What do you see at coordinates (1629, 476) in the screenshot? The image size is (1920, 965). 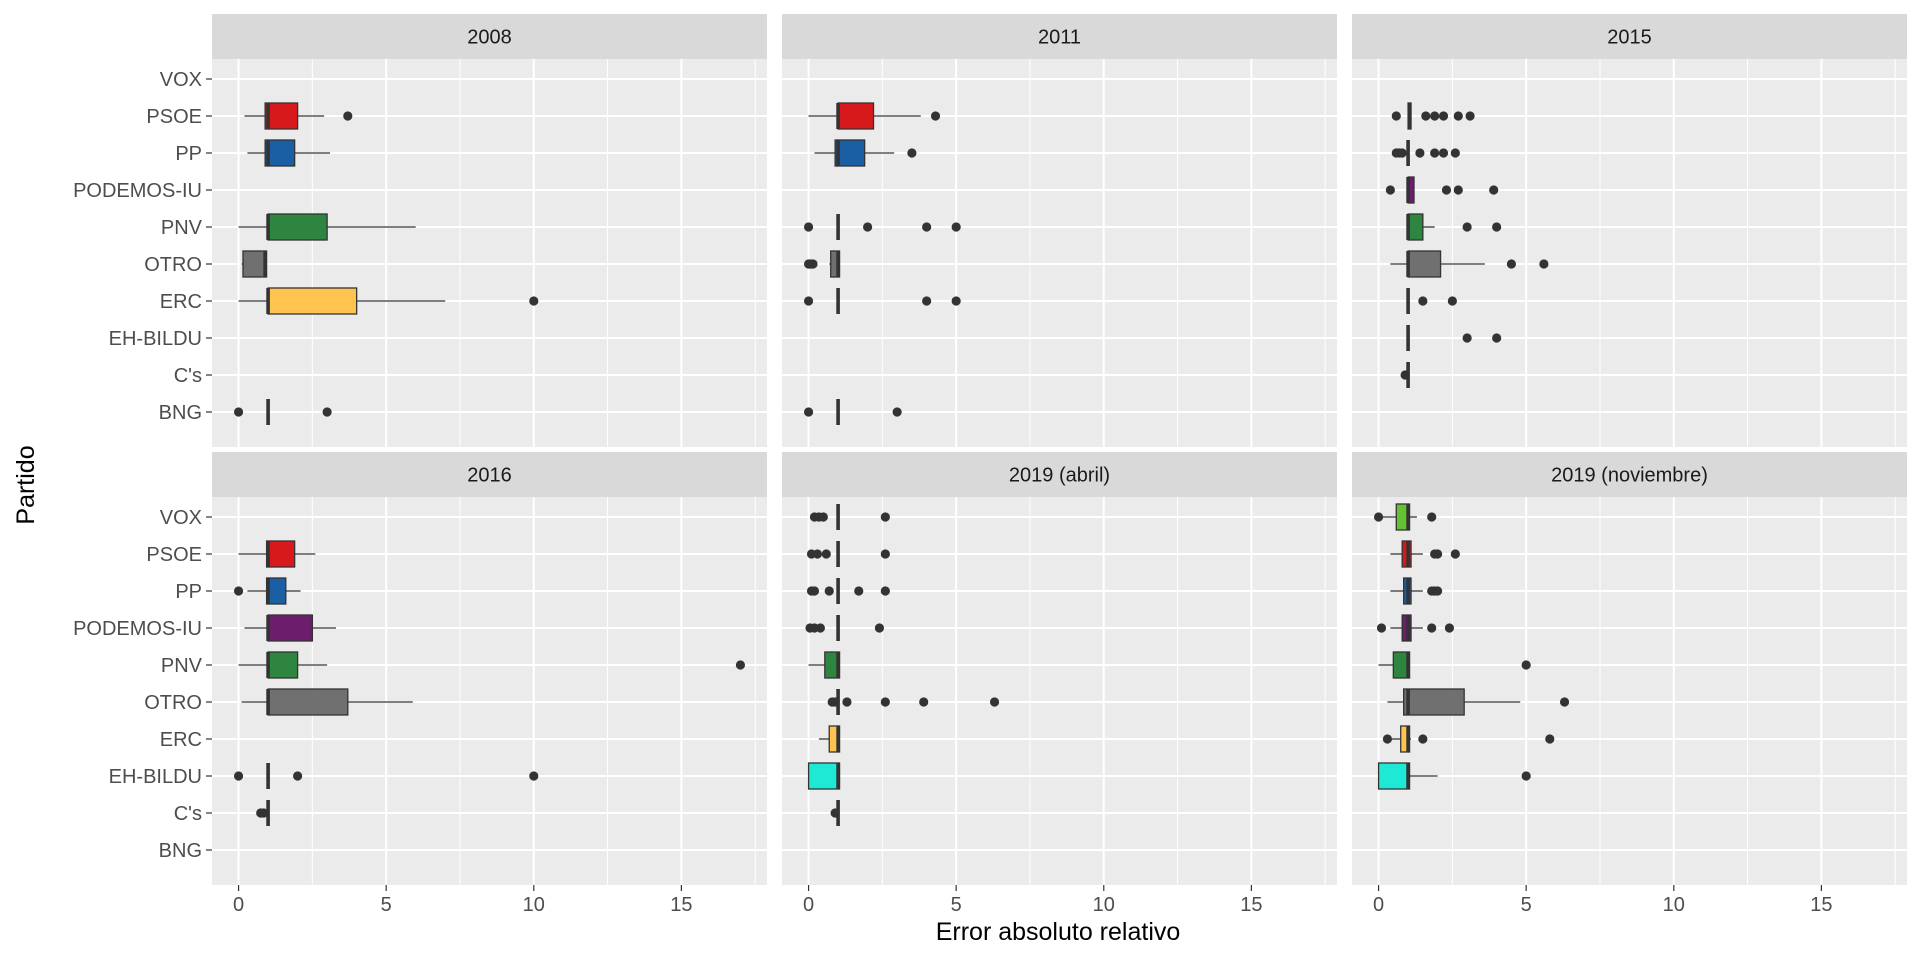 I see `panel-strip-label: 2019 (noviembre)` at bounding box center [1629, 476].